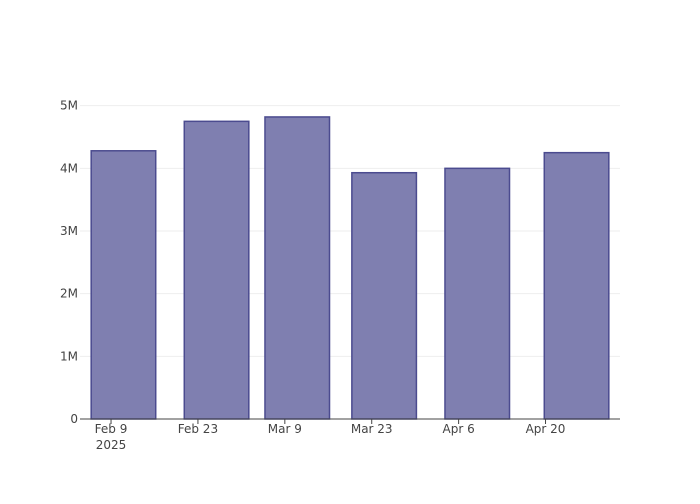 This screenshot has height=504, width=700. I want to click on x-tick-label: Feb 9 2025, so click(111, 437).